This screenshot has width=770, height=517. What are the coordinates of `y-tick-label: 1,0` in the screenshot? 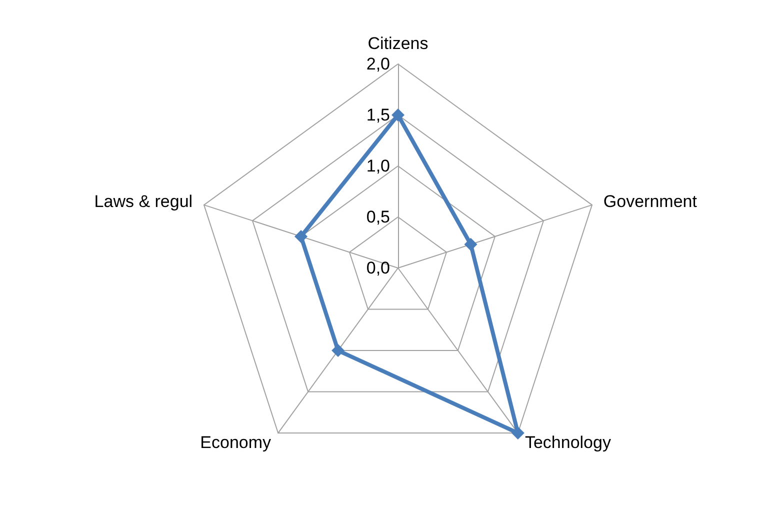 It's located at (378, 166).